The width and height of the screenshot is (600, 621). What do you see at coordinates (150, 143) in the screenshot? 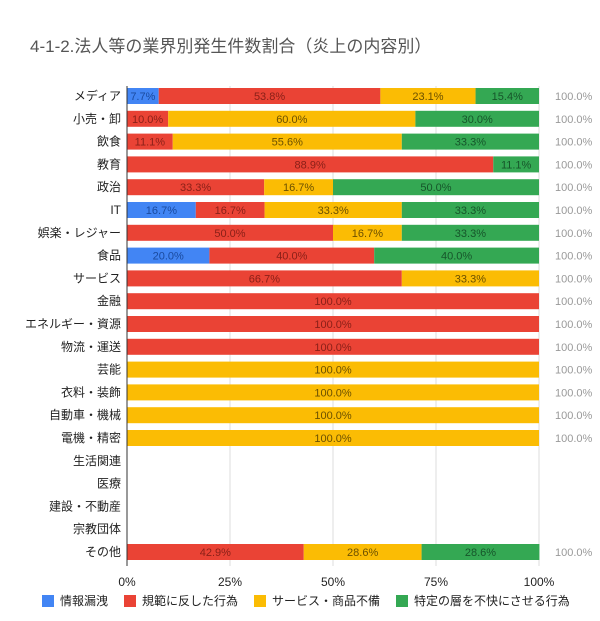
I see `data-label: 11.1%` at bounding box center [150, 143].